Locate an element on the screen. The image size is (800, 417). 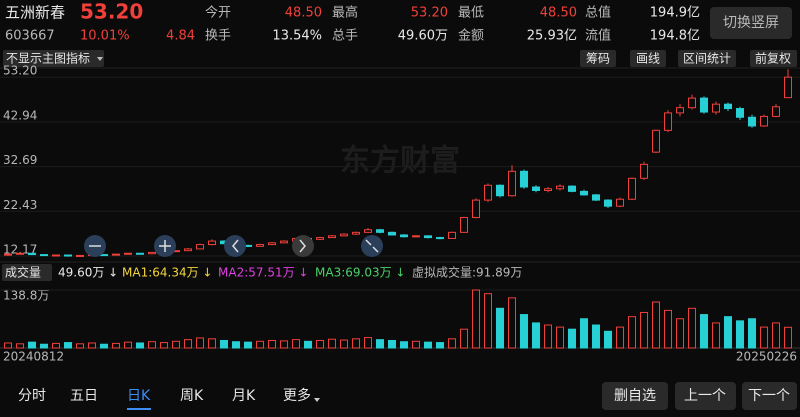
volume-chart: 138.8万 is located at coordinates (400, 319).